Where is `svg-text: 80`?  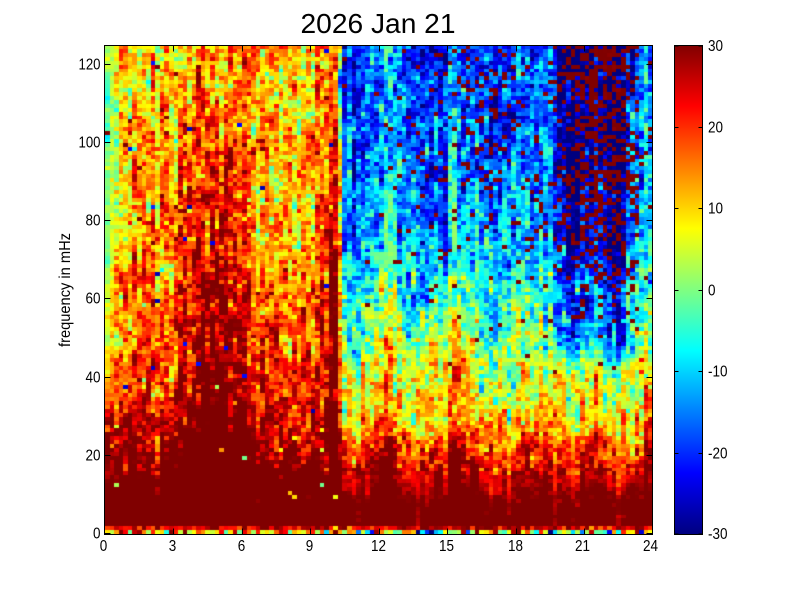 svg-text: 80 is located at coordinates (93, 221).